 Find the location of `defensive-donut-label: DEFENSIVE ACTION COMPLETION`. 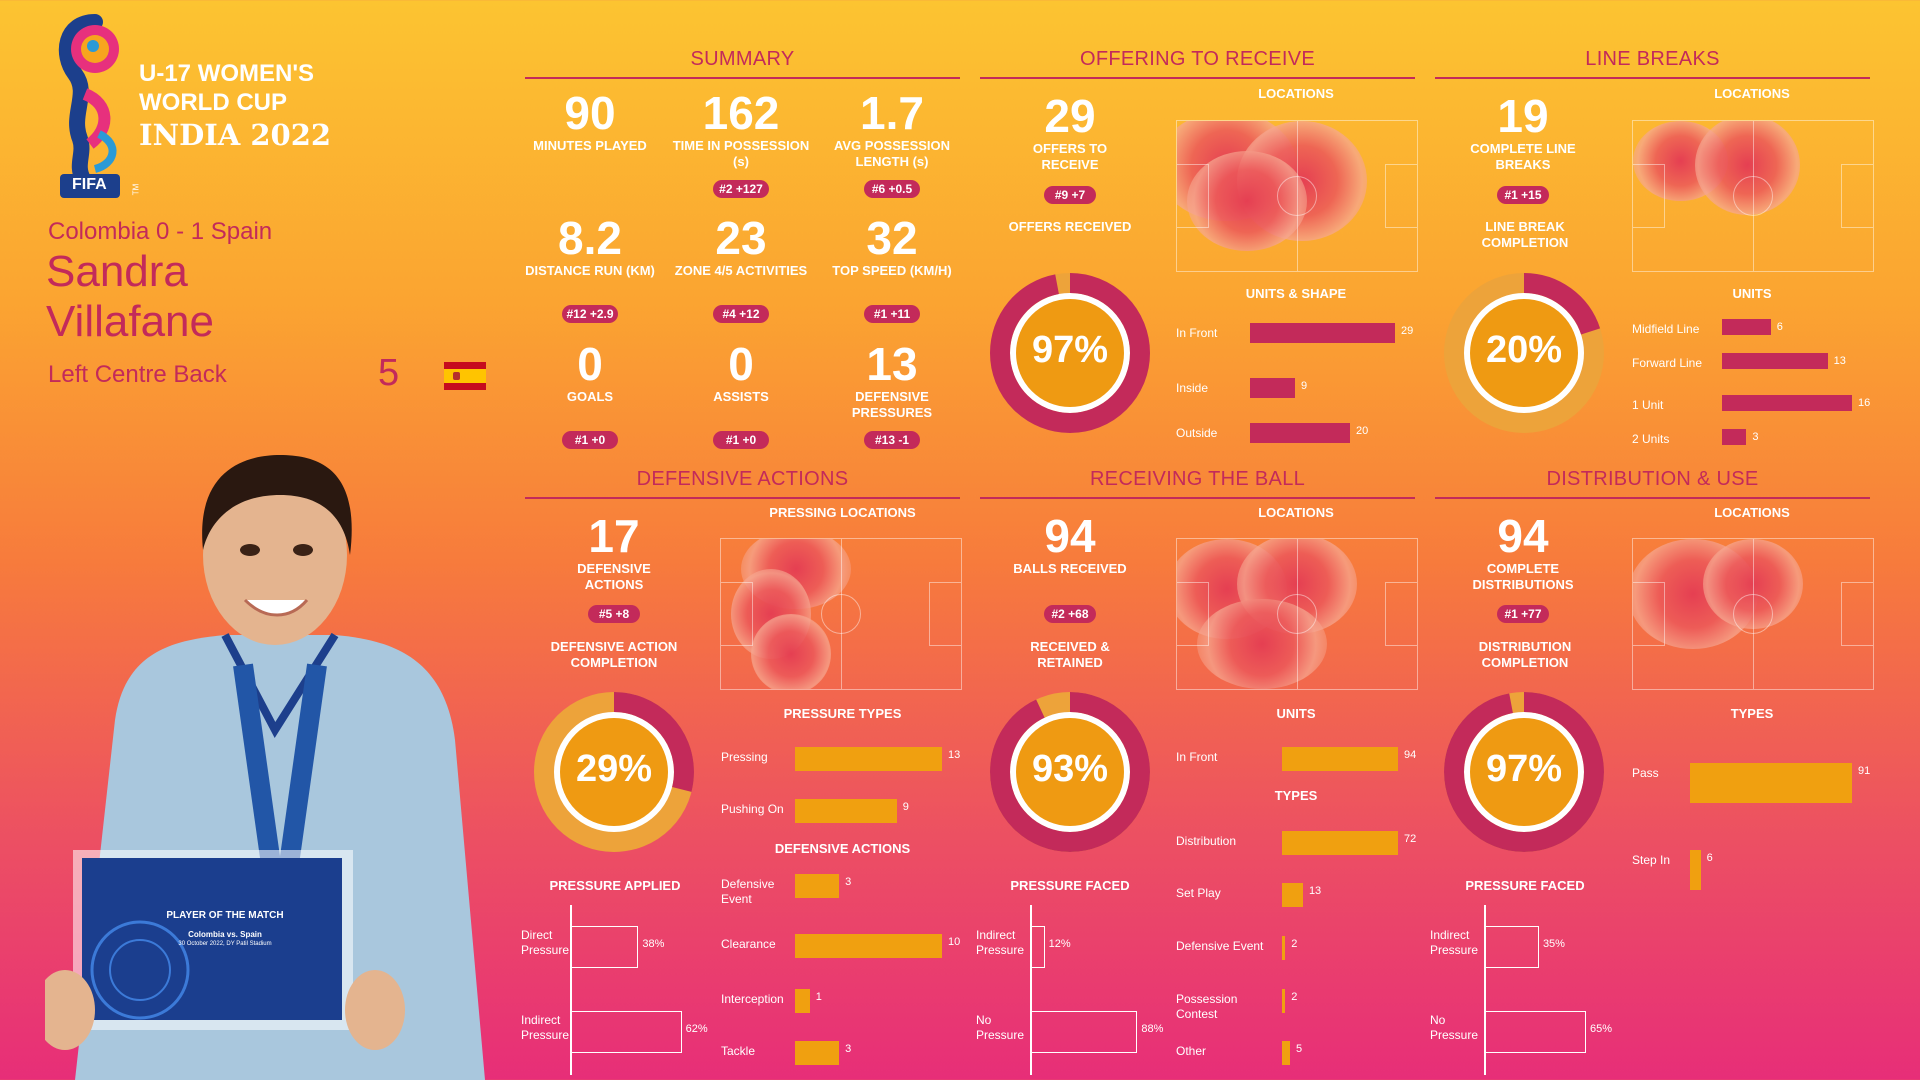

defensive-donut-label: DEFENSIVE ACTION COMPLETION is located at coordinates (614, 654).